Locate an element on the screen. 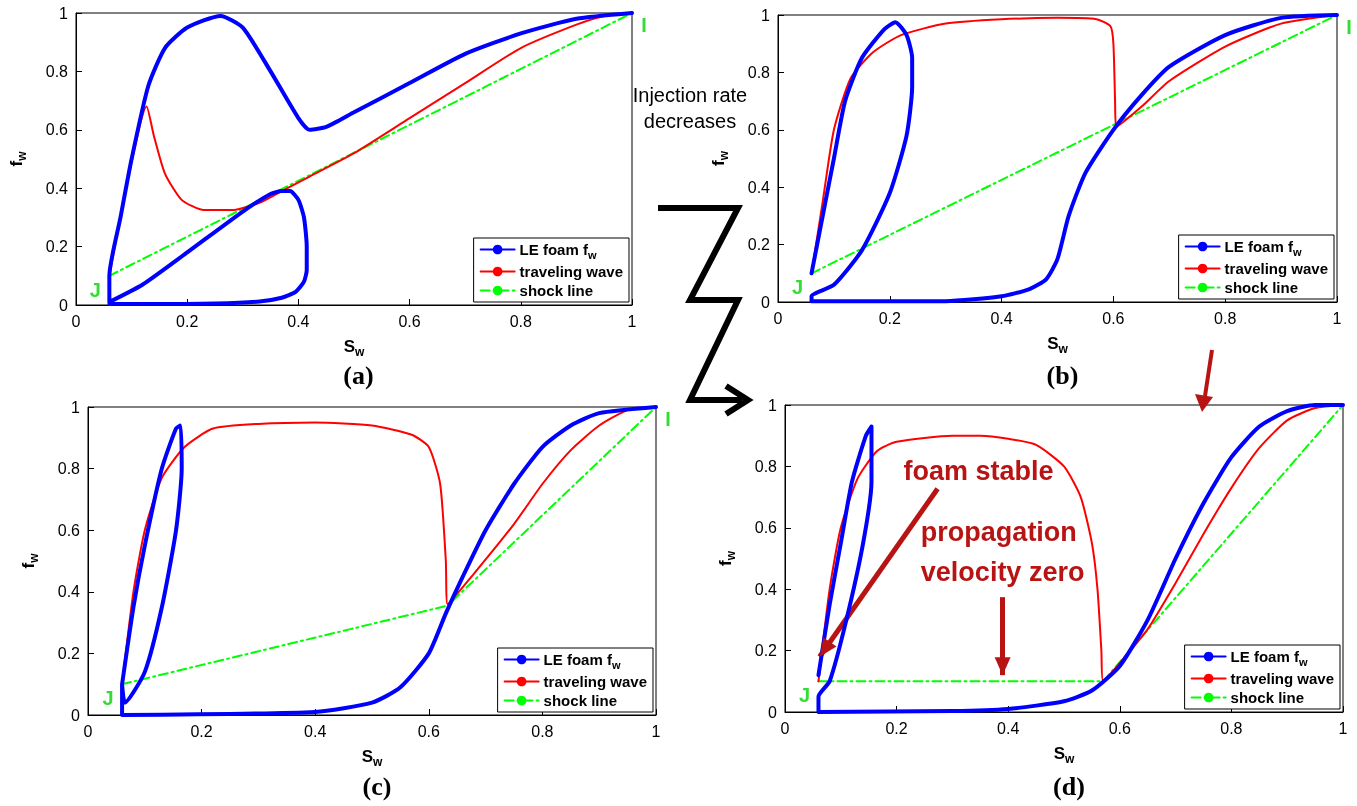 The height and width of the screenshot is (806, 1357). text: (a) is located at coordinates (358, 375).